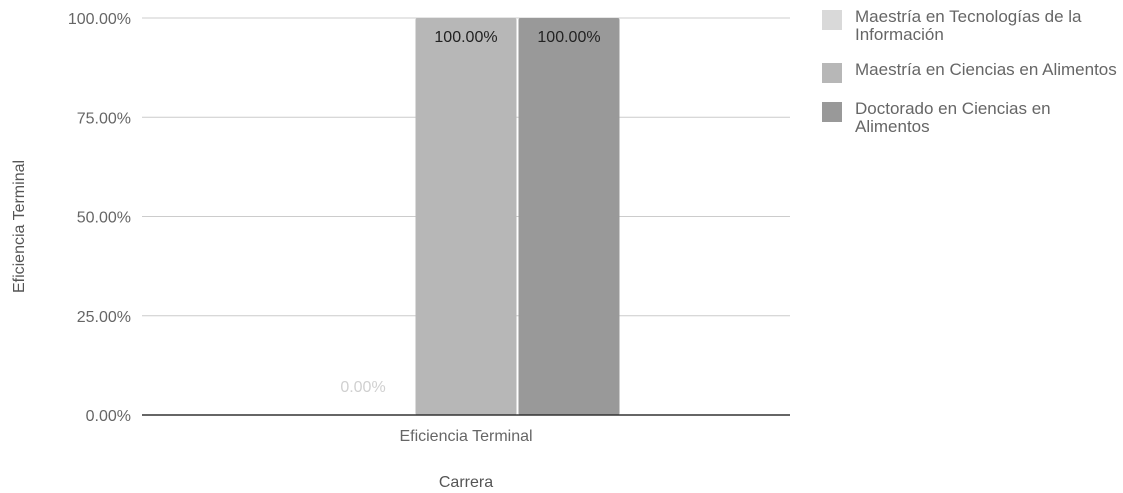  I want to click on y-tick-label: 100.00%, so click(99, 19).